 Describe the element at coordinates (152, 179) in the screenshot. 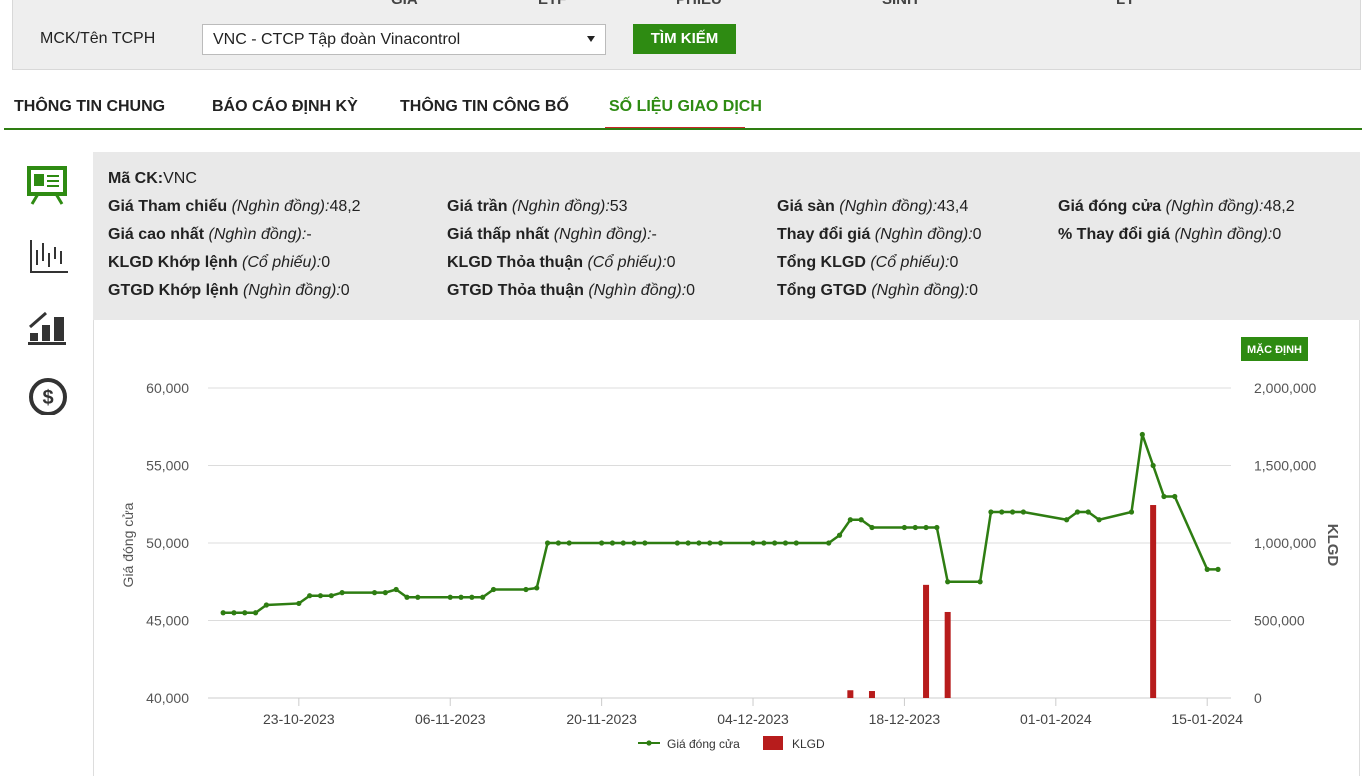

I see `info-item: Mã CK:VNC` at that location.